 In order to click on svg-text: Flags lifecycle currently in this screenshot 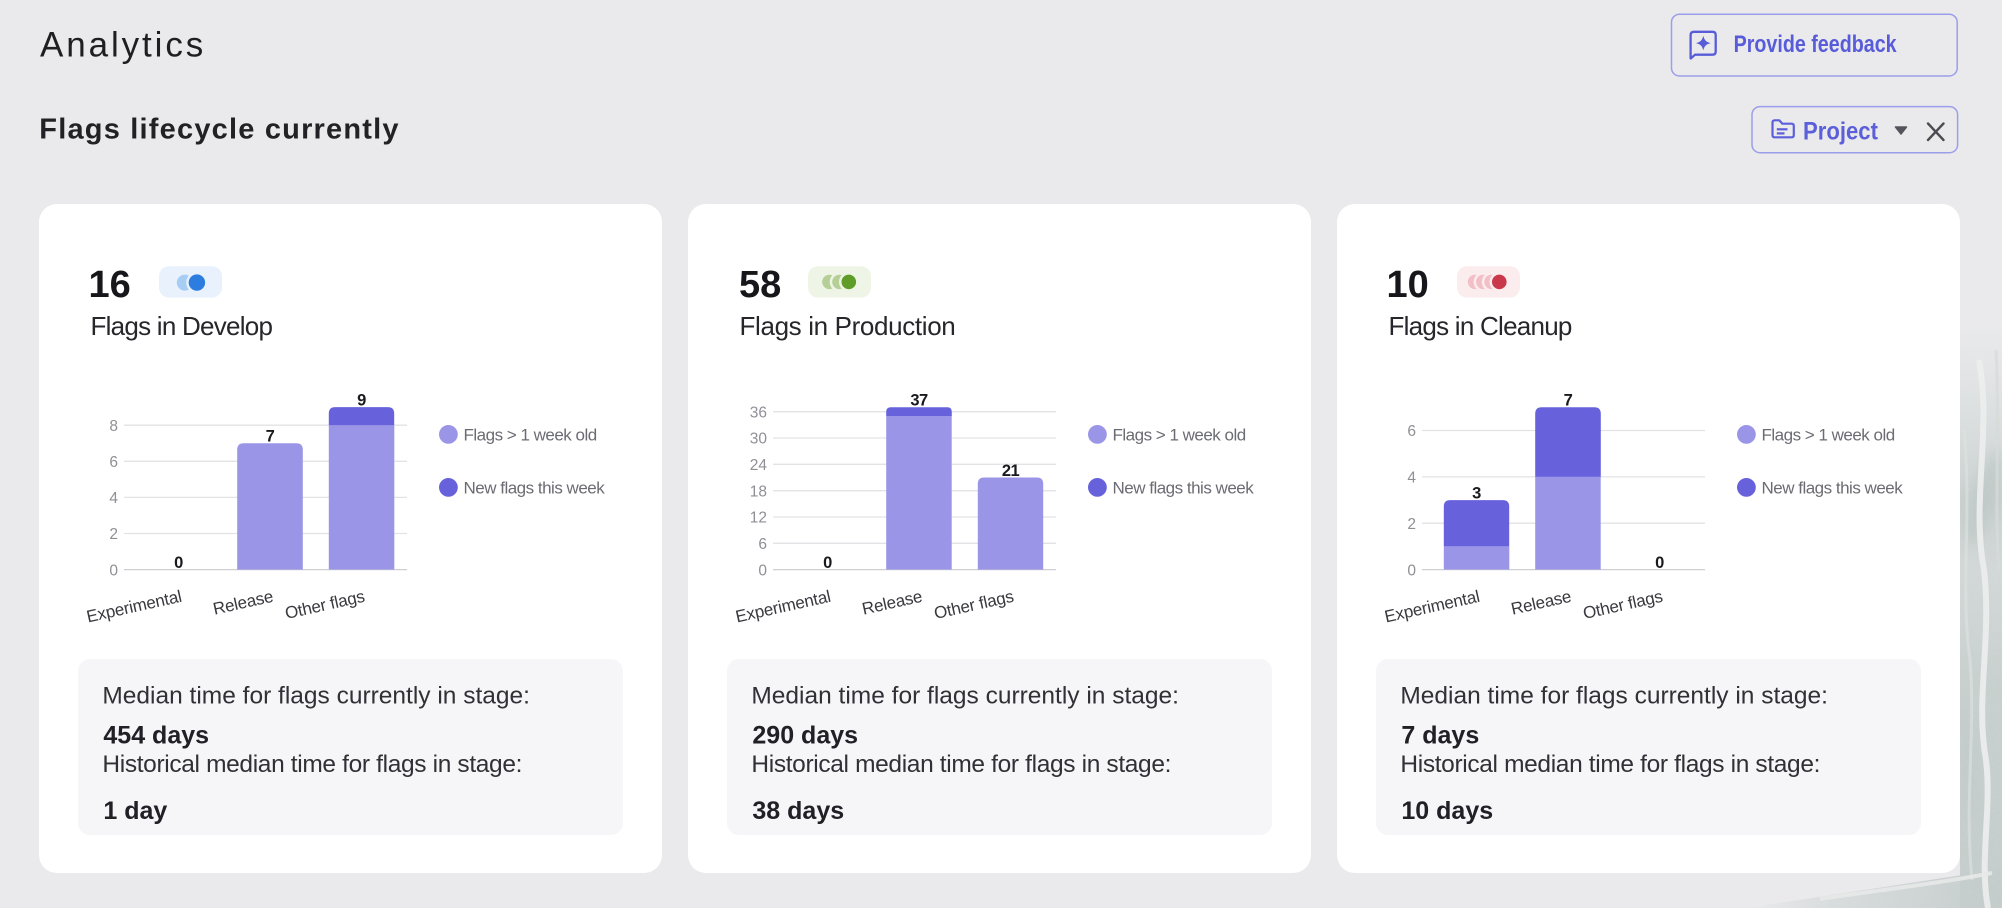, I will do `click(219, 130)`.